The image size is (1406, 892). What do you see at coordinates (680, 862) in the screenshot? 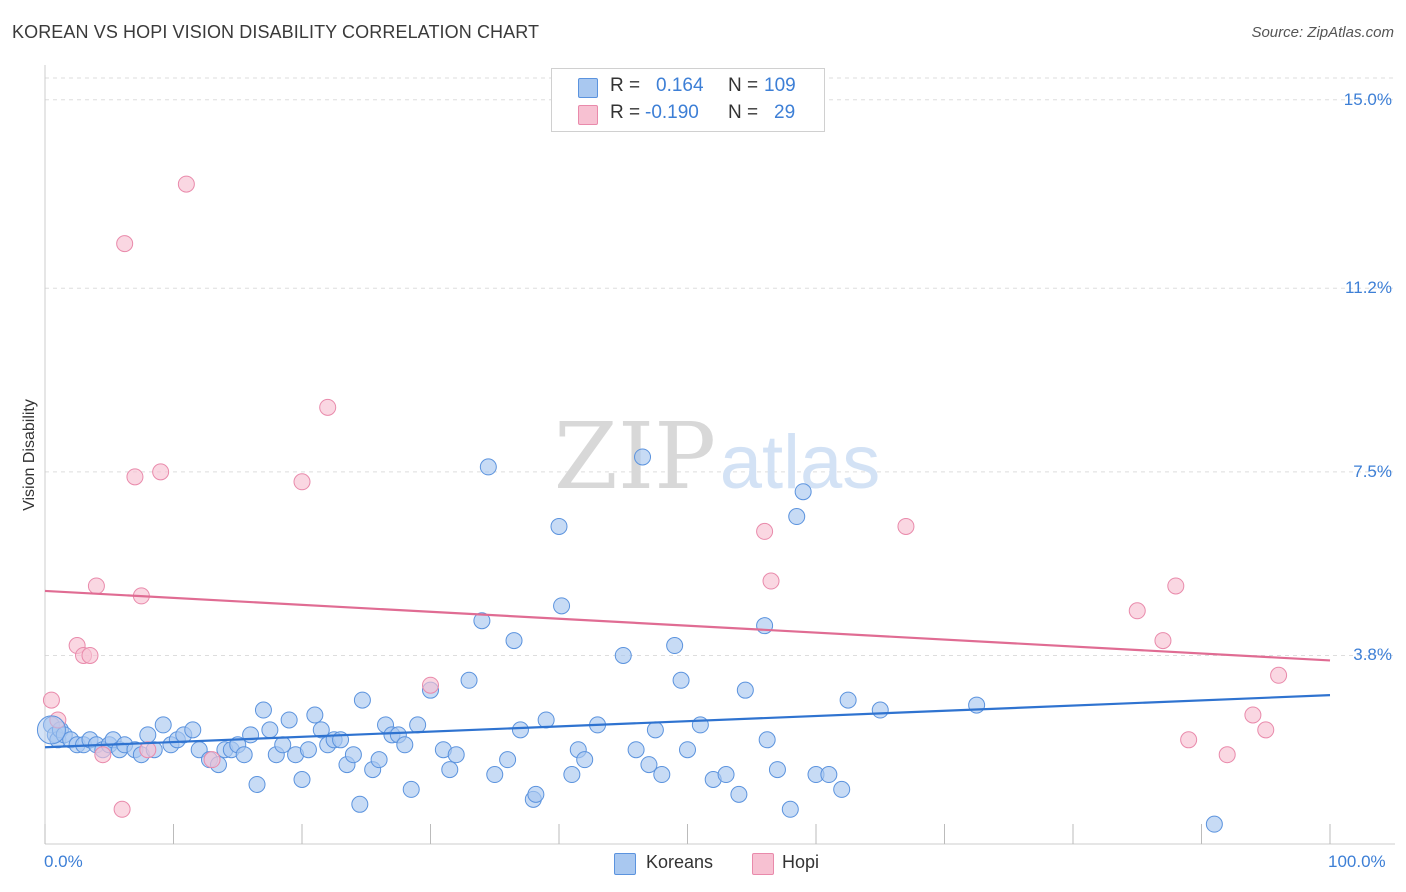
I see `bottom-label-koreans: Koreans` at bounding box center [680, 862].